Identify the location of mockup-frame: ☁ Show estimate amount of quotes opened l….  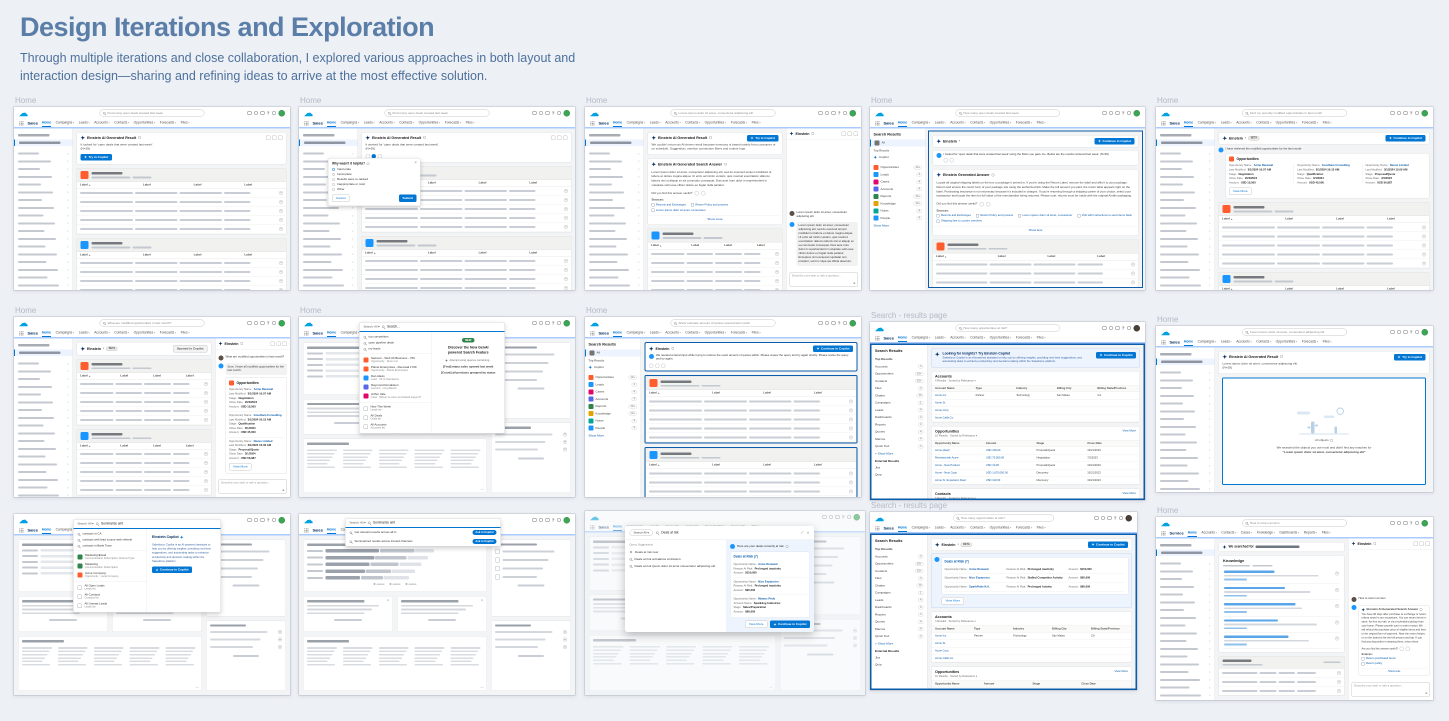
(723, 407).